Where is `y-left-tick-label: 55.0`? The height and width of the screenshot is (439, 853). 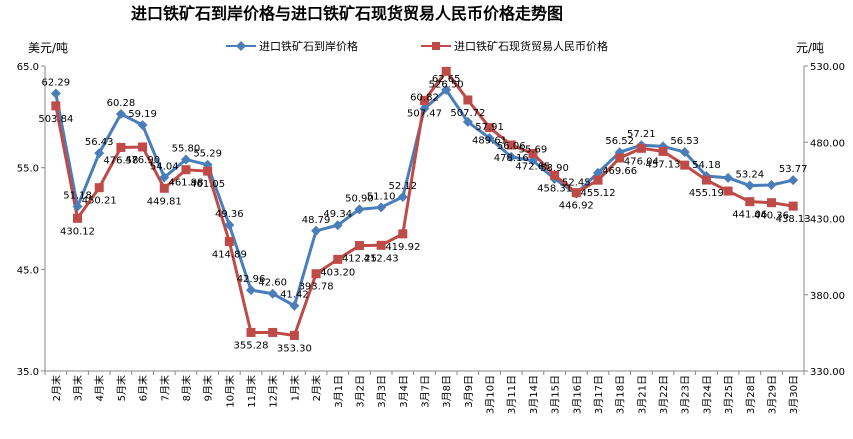 y-left-tick-label: 55.0 is located at coordinates (28, 169).